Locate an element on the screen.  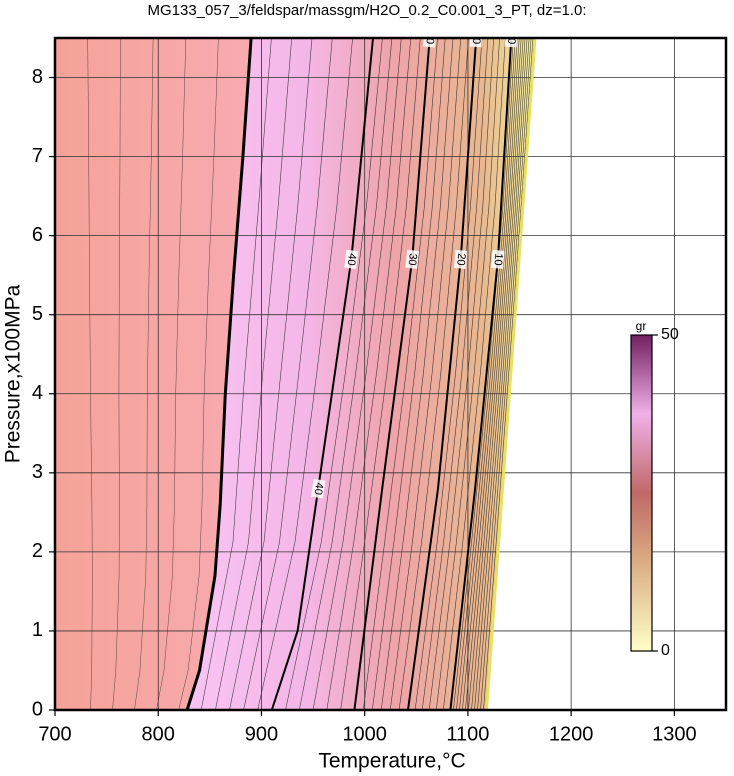
x-tick-label: 1300 is located at coordinates (674, 734).